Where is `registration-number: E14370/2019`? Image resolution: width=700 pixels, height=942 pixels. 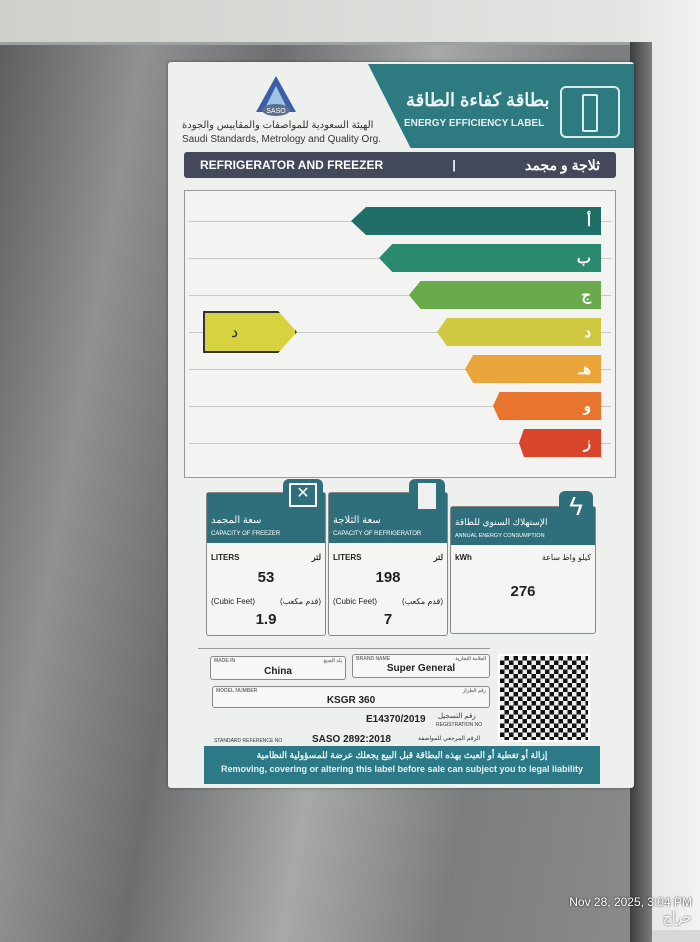 registration-number: E14370/2019 is located at coordinates (396, 719).